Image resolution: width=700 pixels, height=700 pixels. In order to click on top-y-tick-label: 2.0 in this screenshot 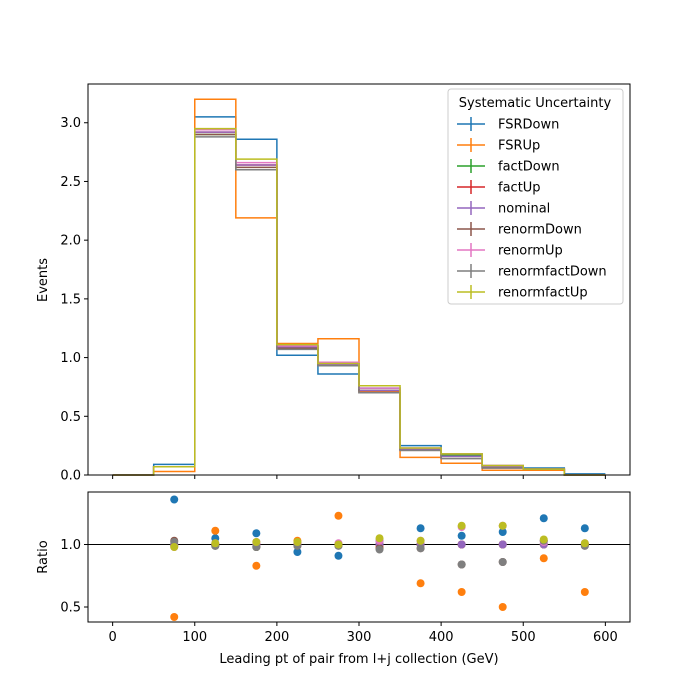, I will do `click(70, 241)`.